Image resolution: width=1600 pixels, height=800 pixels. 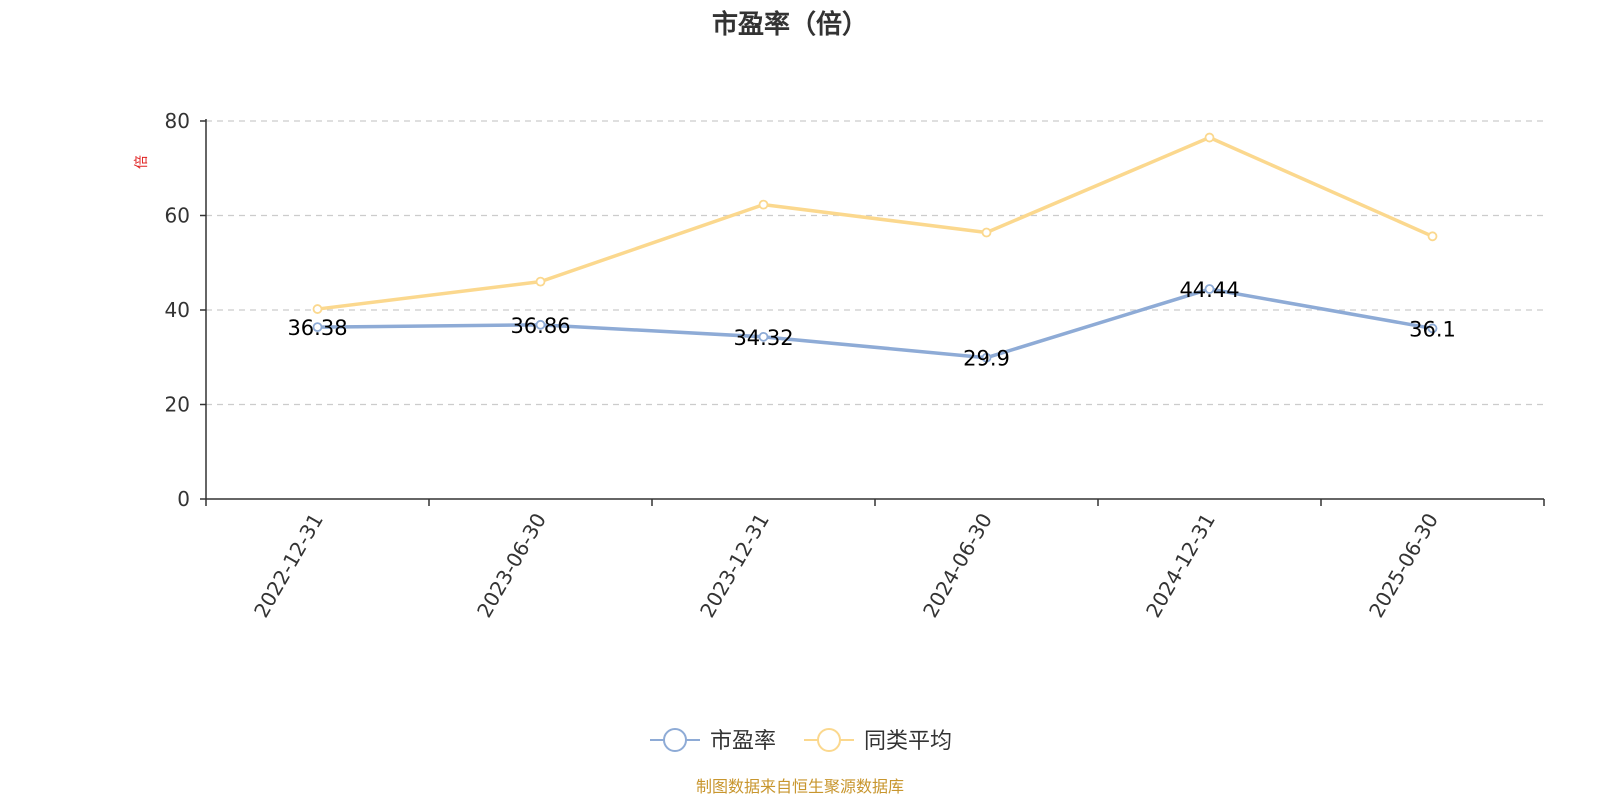 I want to click on legend: 市盈率 同类平均, so click(x=801, y=741).